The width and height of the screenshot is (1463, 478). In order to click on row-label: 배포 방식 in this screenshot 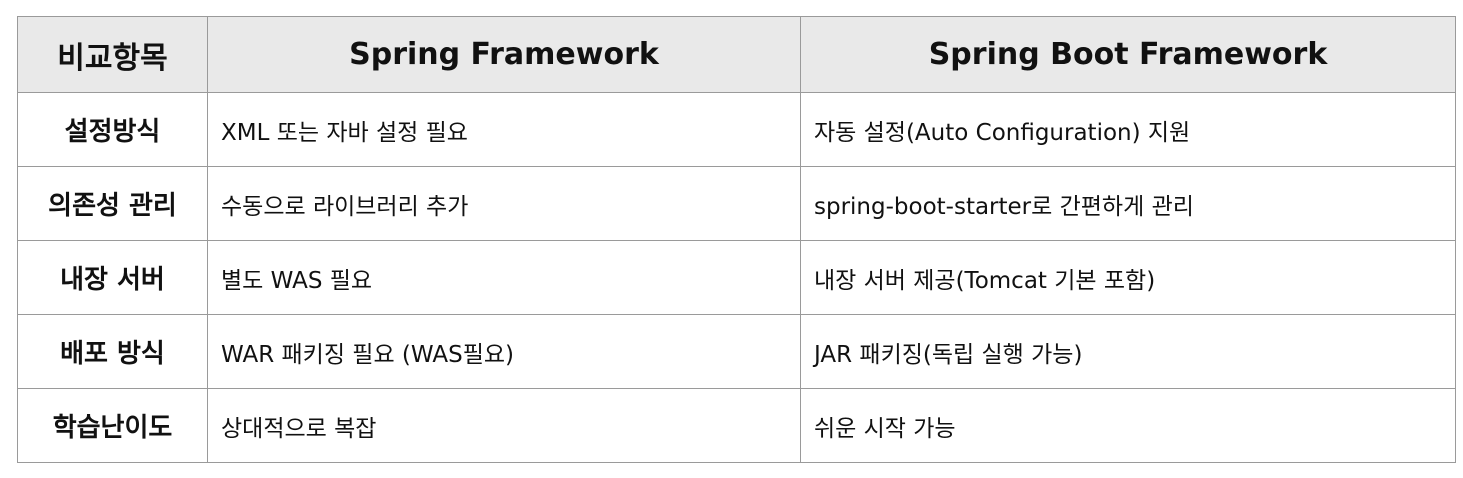, I will do `click(112, 351)`.